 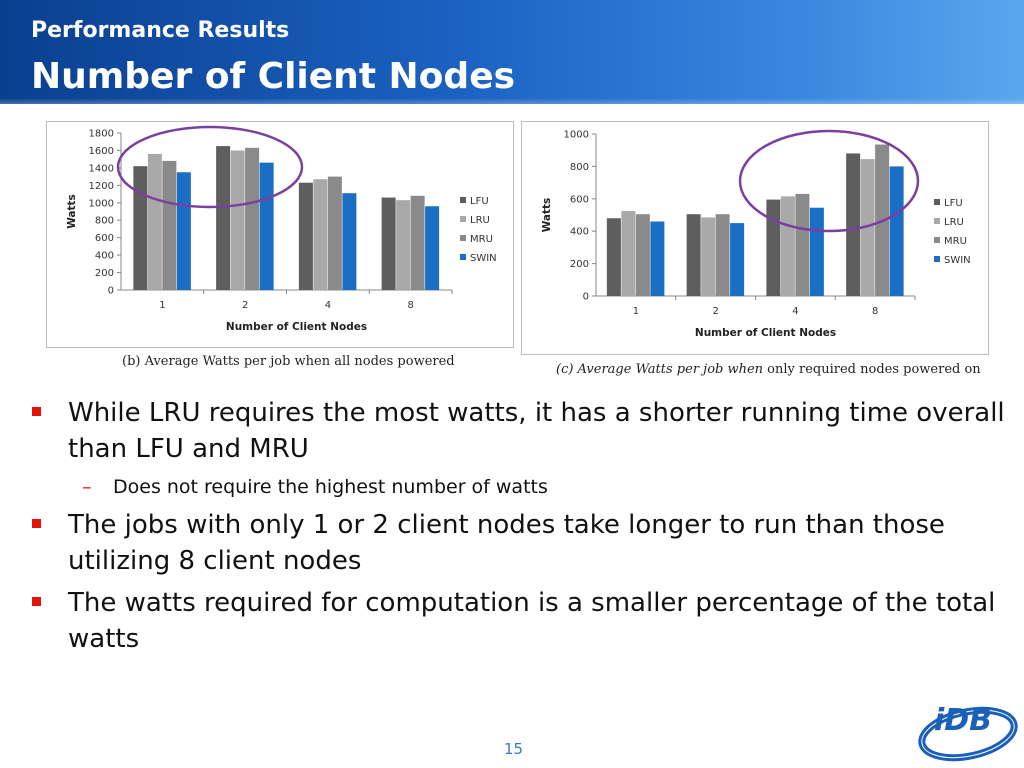 What do you see at coordinates (101, 168) in the screenshot?
I see `y-tick-label: 1400` at bounding box center [101, 168].